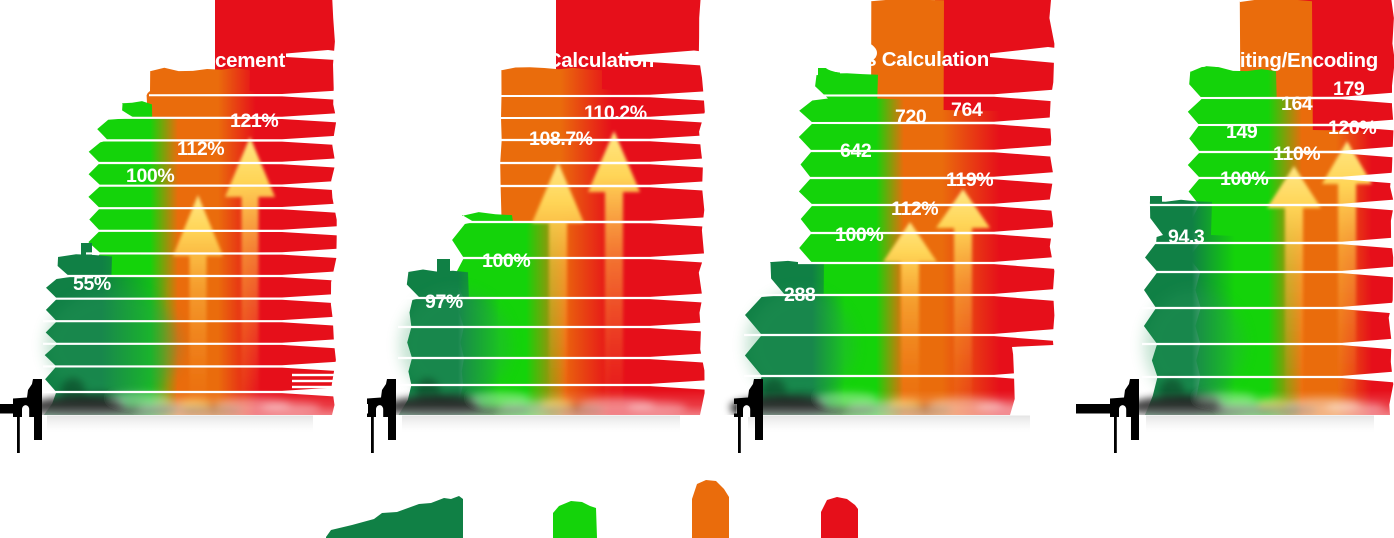 The height and width of the screenshot is (538, 1394). I want to click on svg-text: Video Editing/Encoding, so click(1266, 60).